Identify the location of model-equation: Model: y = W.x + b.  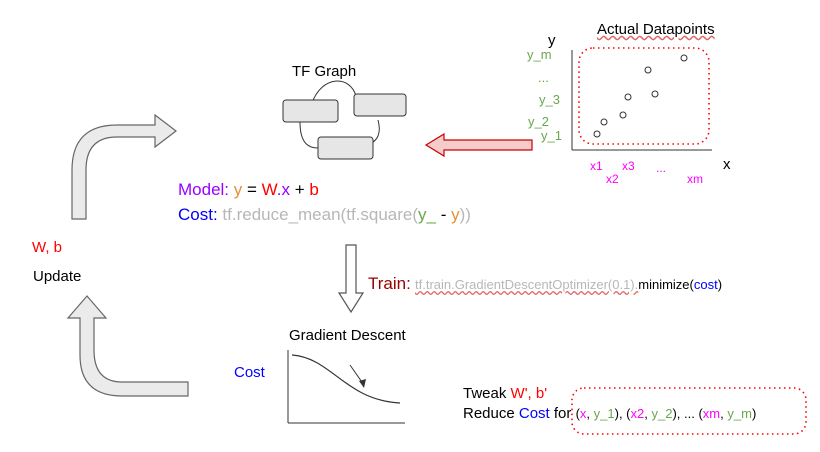
(248, 190).